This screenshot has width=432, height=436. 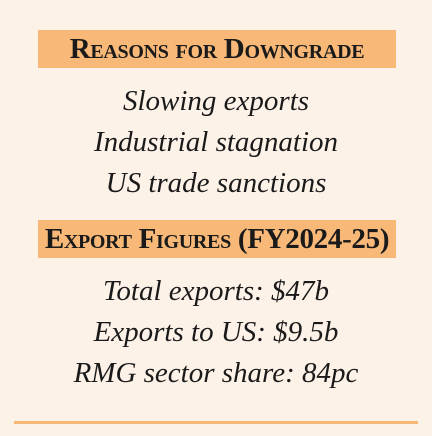 What do you see at coordinates (216, 332) in the screenshot?
I see `list-item: Exports to US: $9.5b` at bounding box center [216, 332].